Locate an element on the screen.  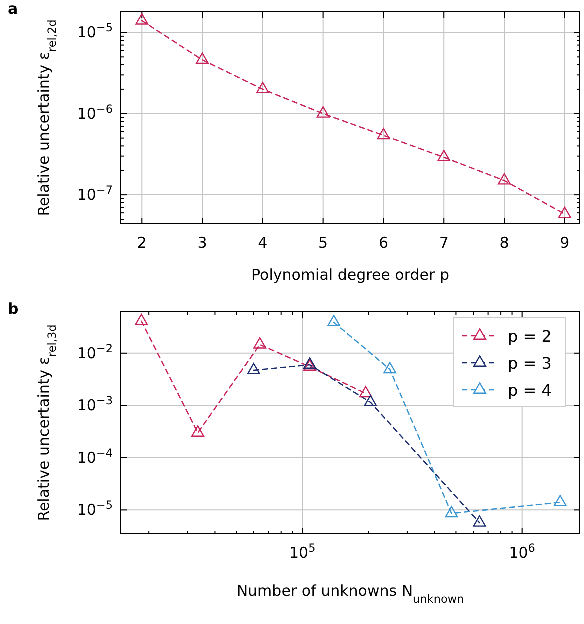
x-tick-label: 9 is located at coordinates (565, 243).